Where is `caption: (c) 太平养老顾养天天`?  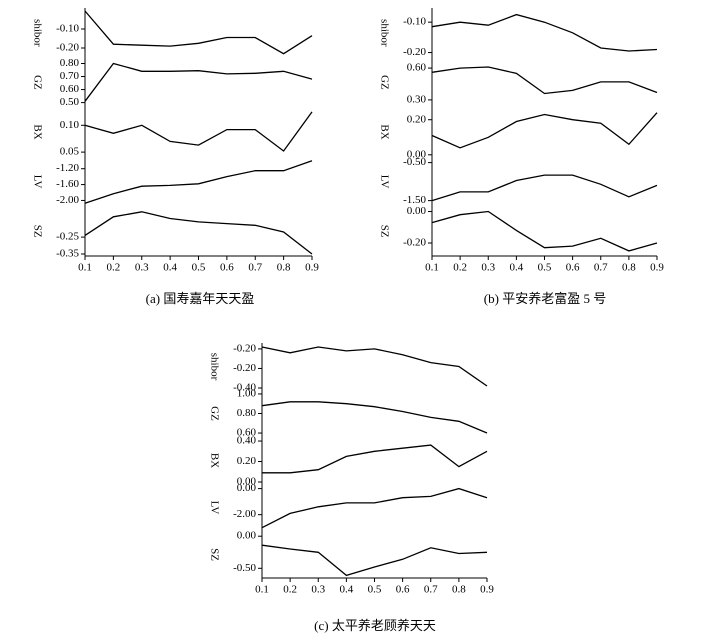
caption: (c) 太平养老顾养天天 is located at coordinates (375, 625).